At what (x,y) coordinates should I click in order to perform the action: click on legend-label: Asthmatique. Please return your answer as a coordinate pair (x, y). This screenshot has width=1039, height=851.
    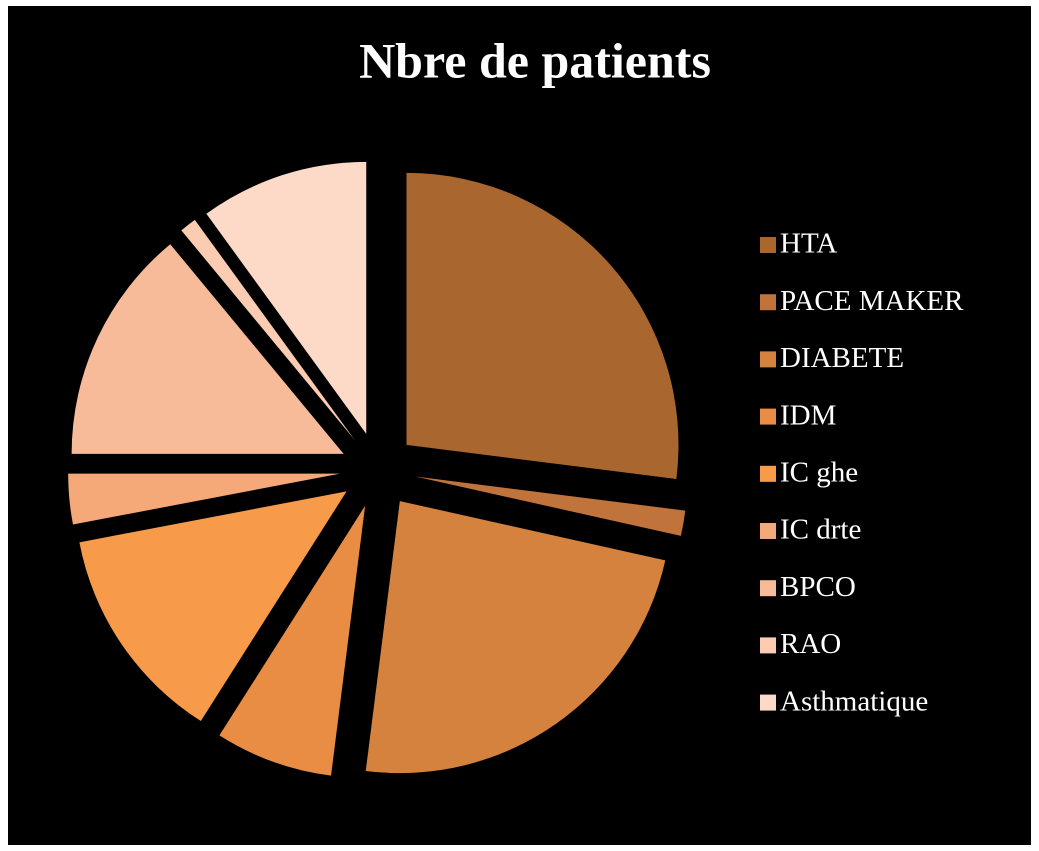
    Looking at the image, I should click on (854, 701).